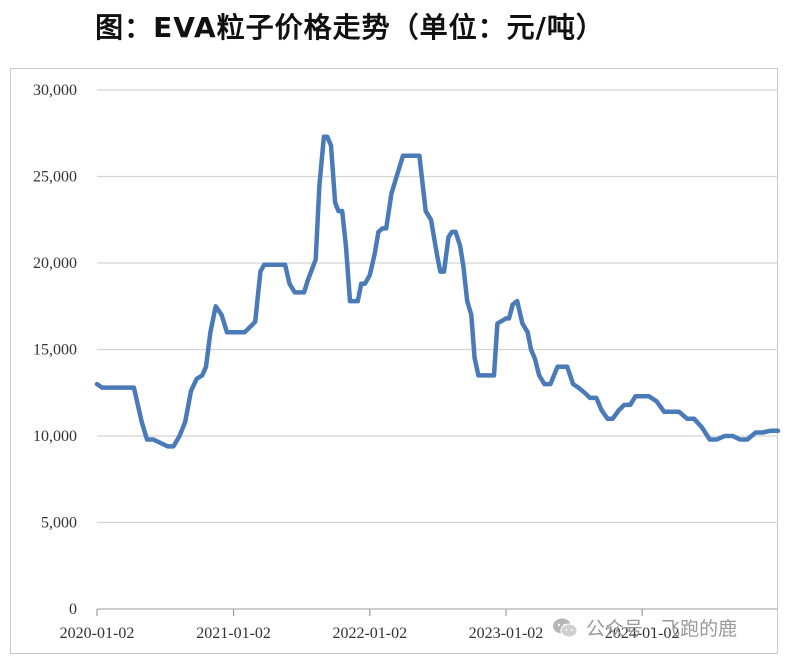  I want to click on watermark-text: 公众号 · 飞跑的鹿, so click(662, 629).